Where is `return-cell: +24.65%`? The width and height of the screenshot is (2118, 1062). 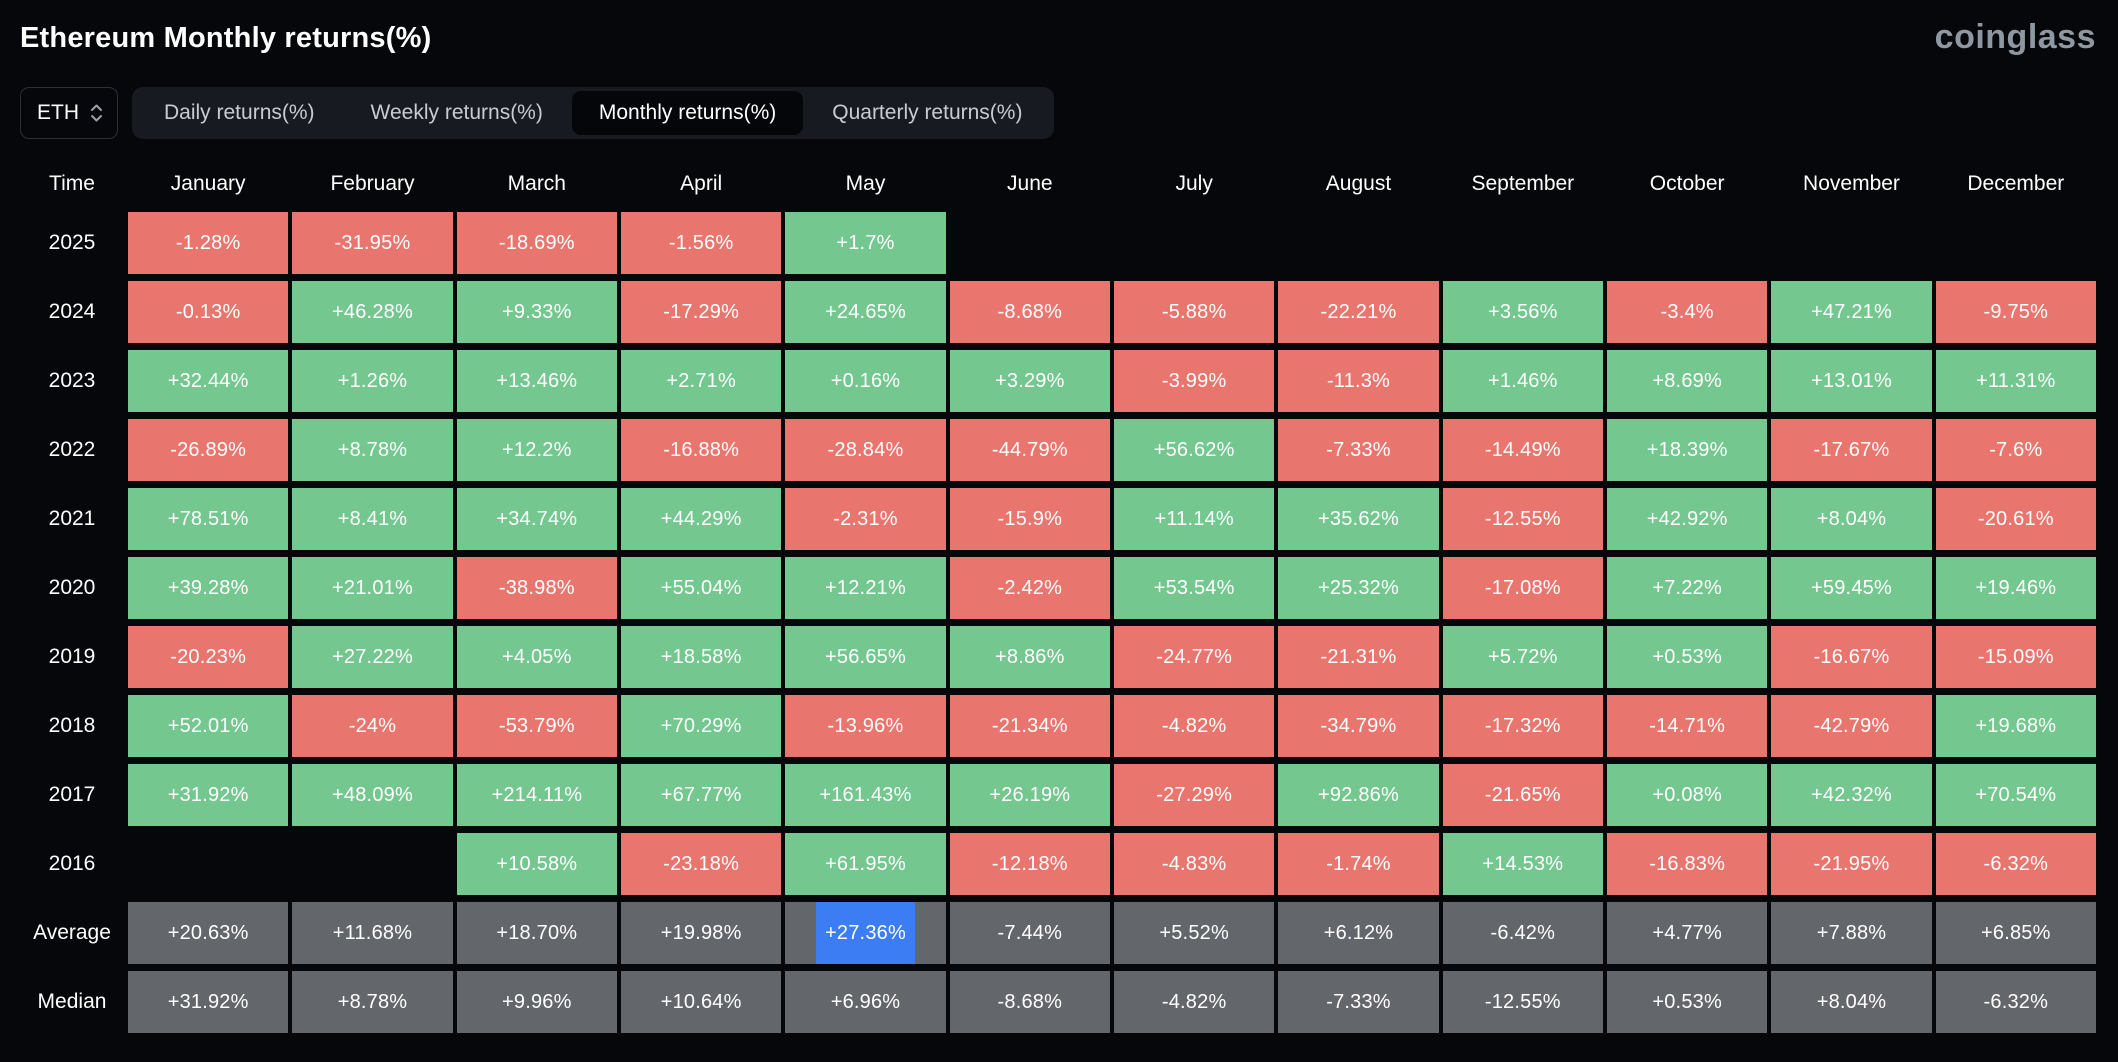
return-cell: +24.65% is located at coordinates (865, 312).